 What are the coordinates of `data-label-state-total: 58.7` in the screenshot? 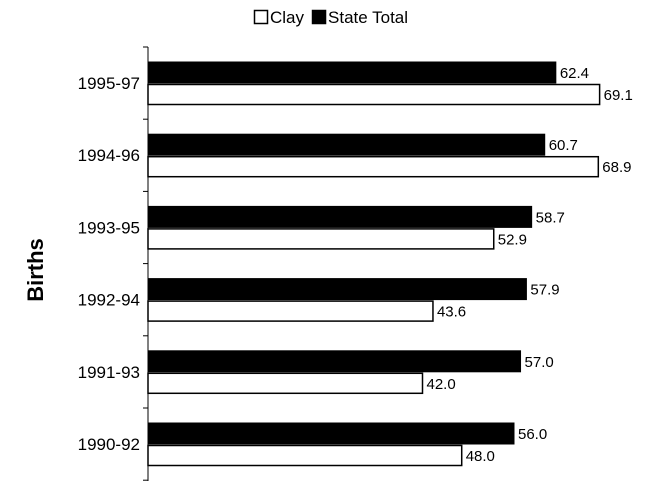 It's located at (550, 217).